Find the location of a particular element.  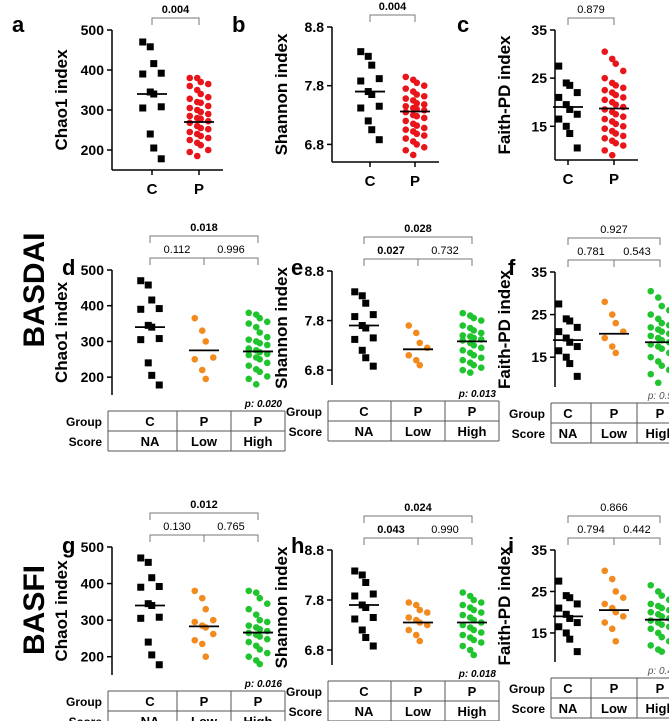

comparison-p-value: 0.781 is located at coordinates (591, 252).